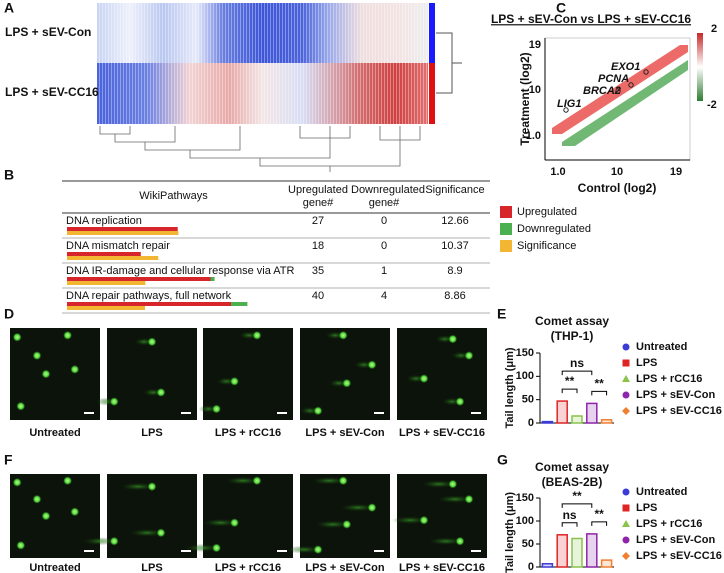 This screenshot has height=573, width=724. What do you see at coordinates (533, 136) in the screenshot?
I see `y-tick-label: 1.0` at bounding box center [533, 136].